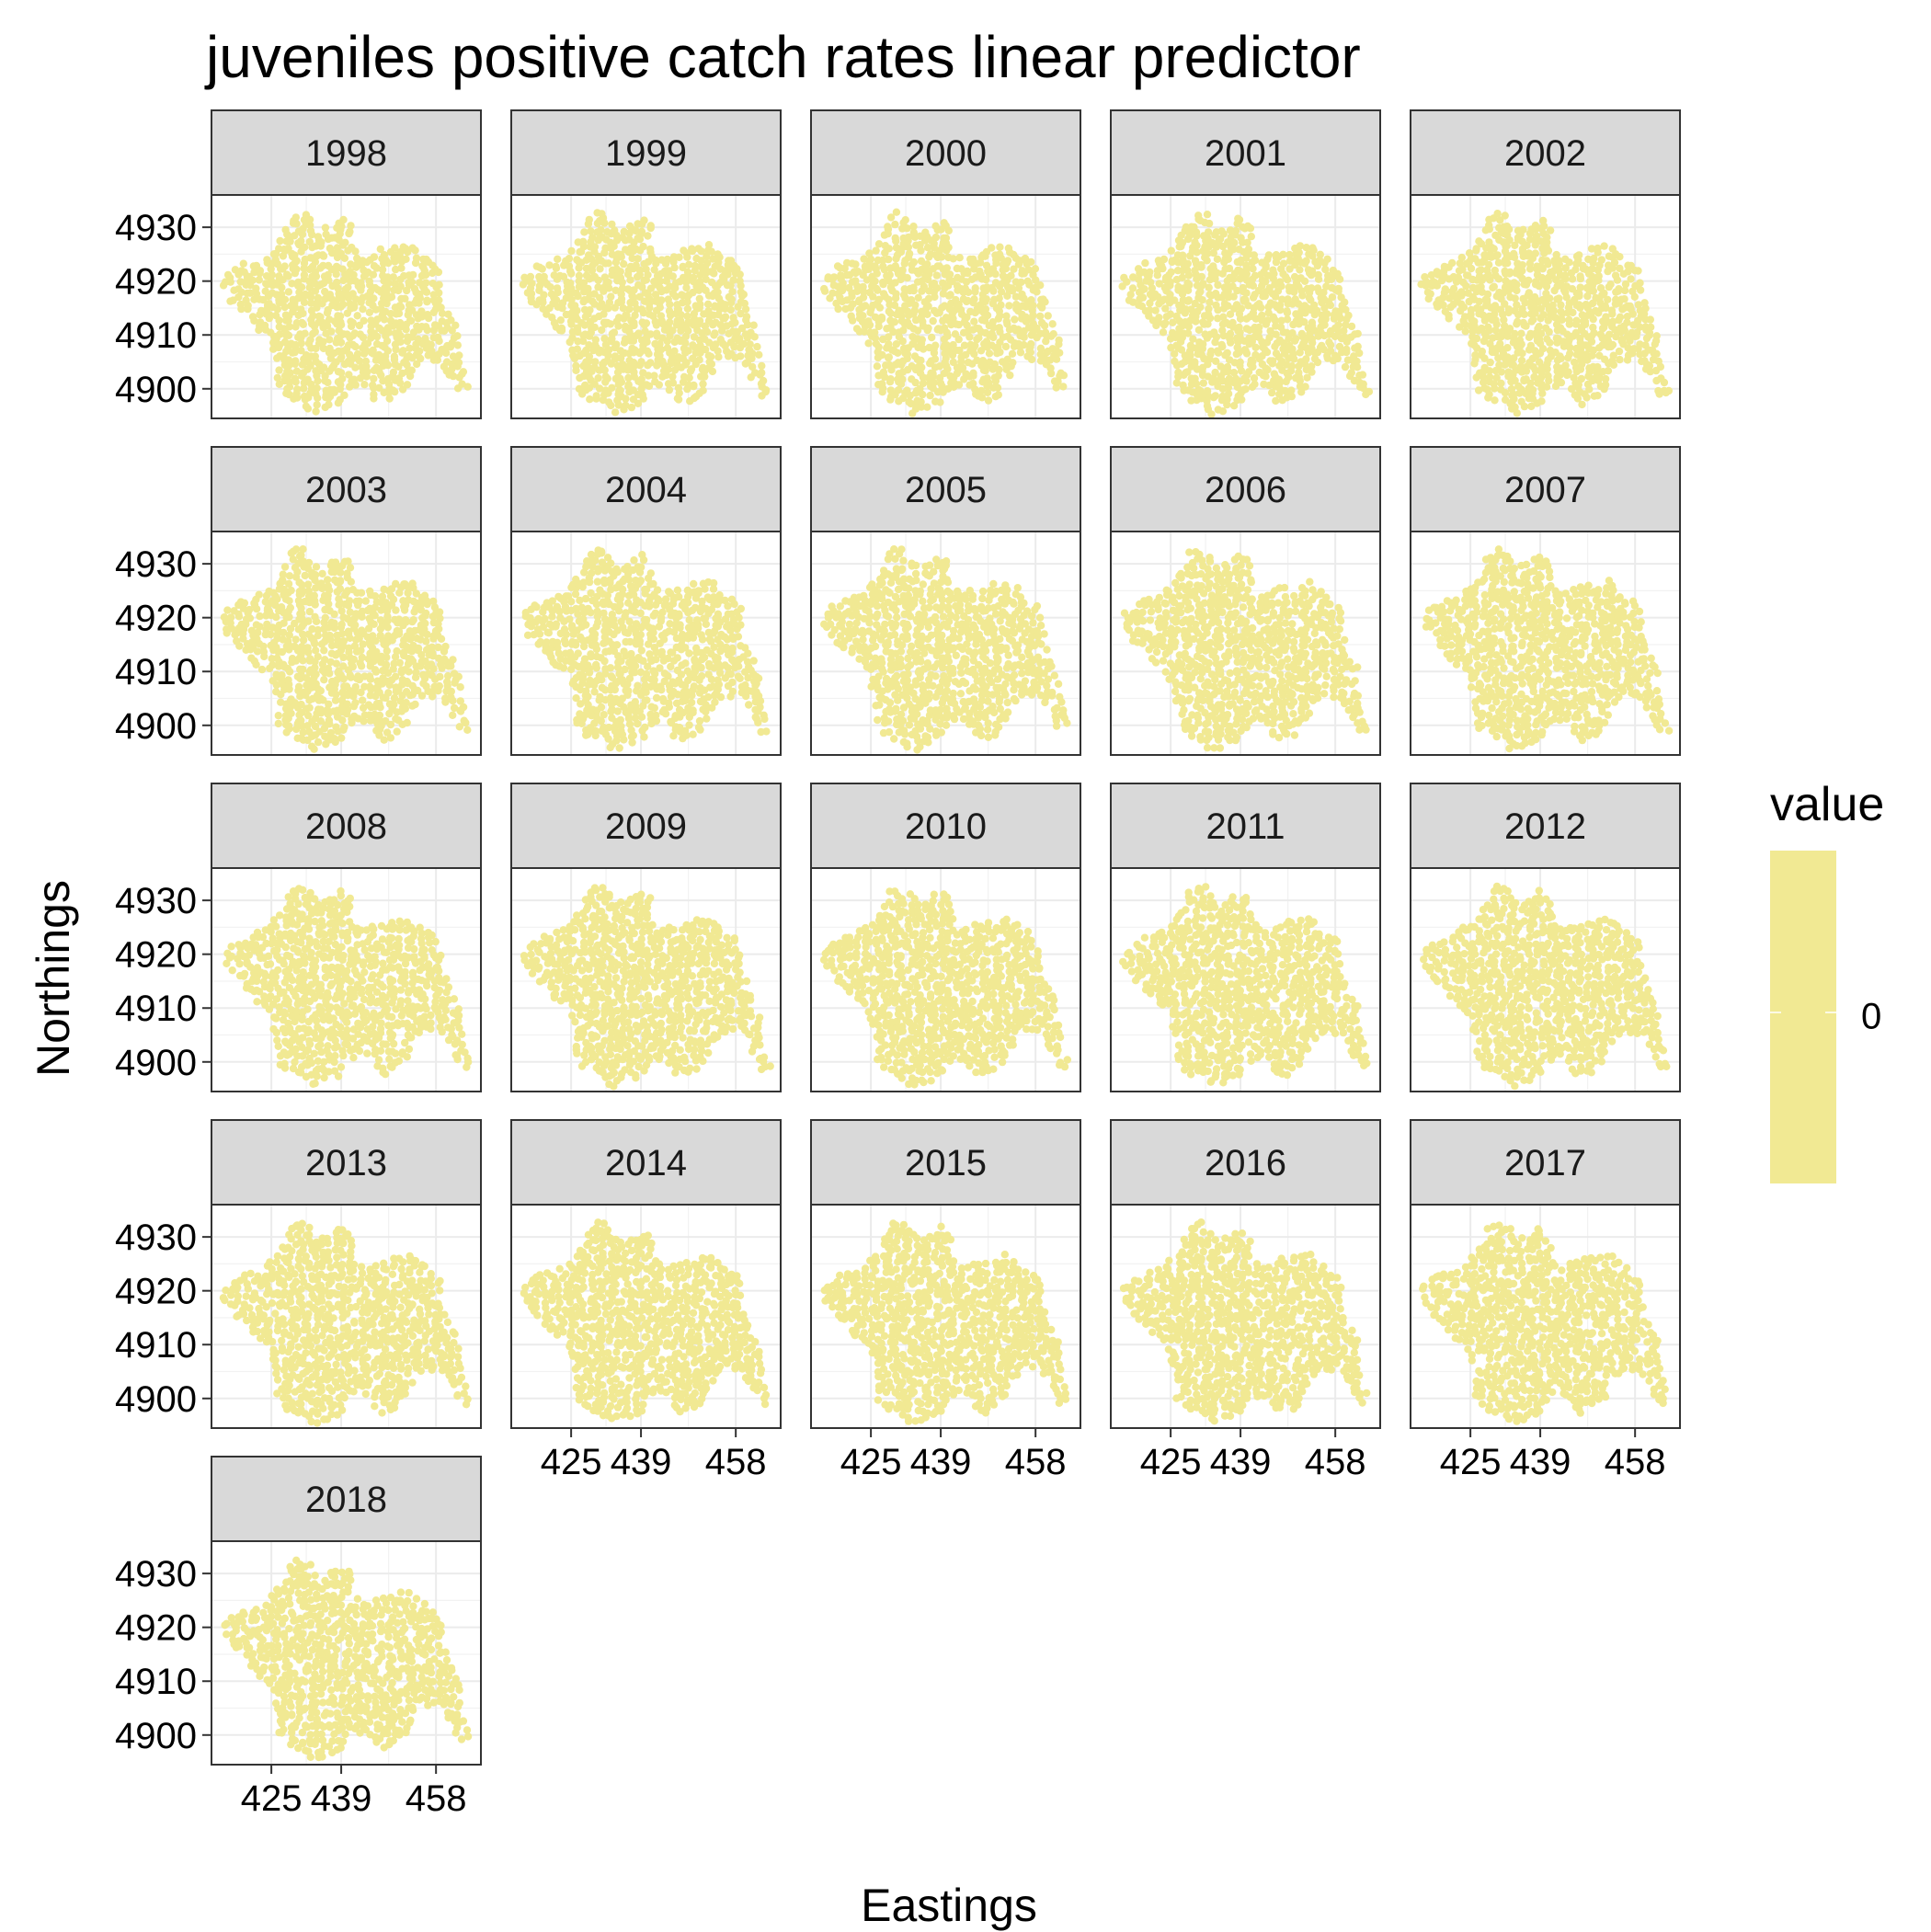  I want to click on facet-2004: 2004, so click(646, 601).